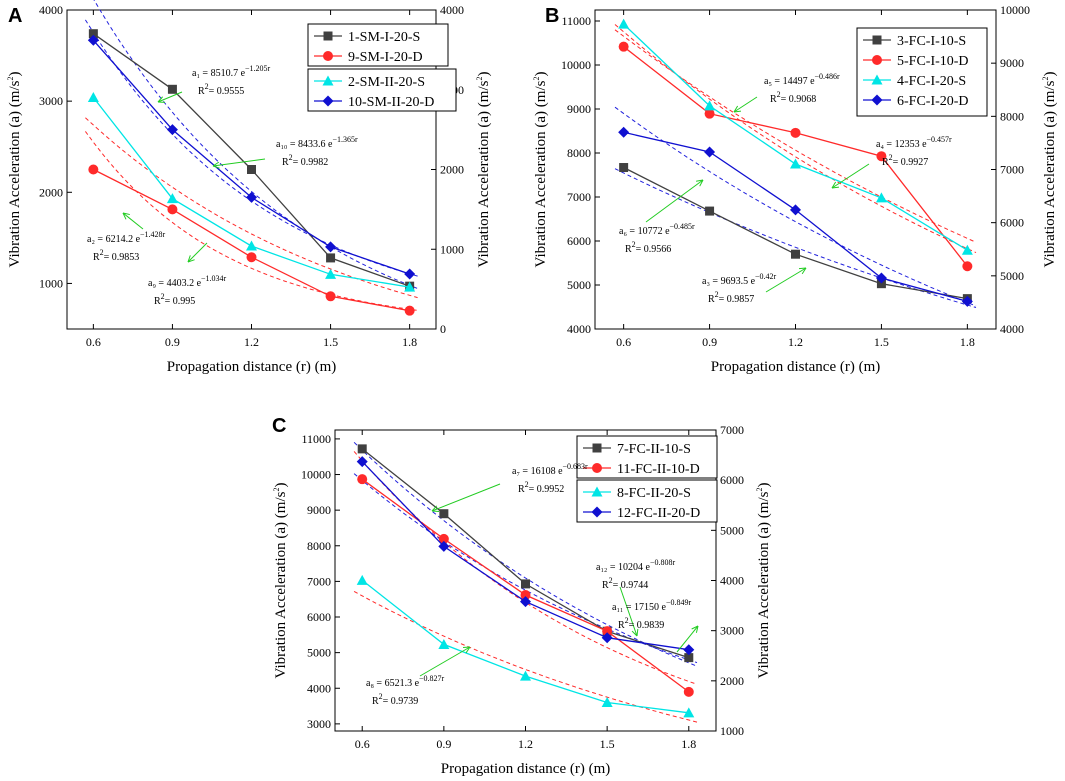 The image size is (1065, 781). I want to click on y-tick-label-left: 10000, so click(316, 475).